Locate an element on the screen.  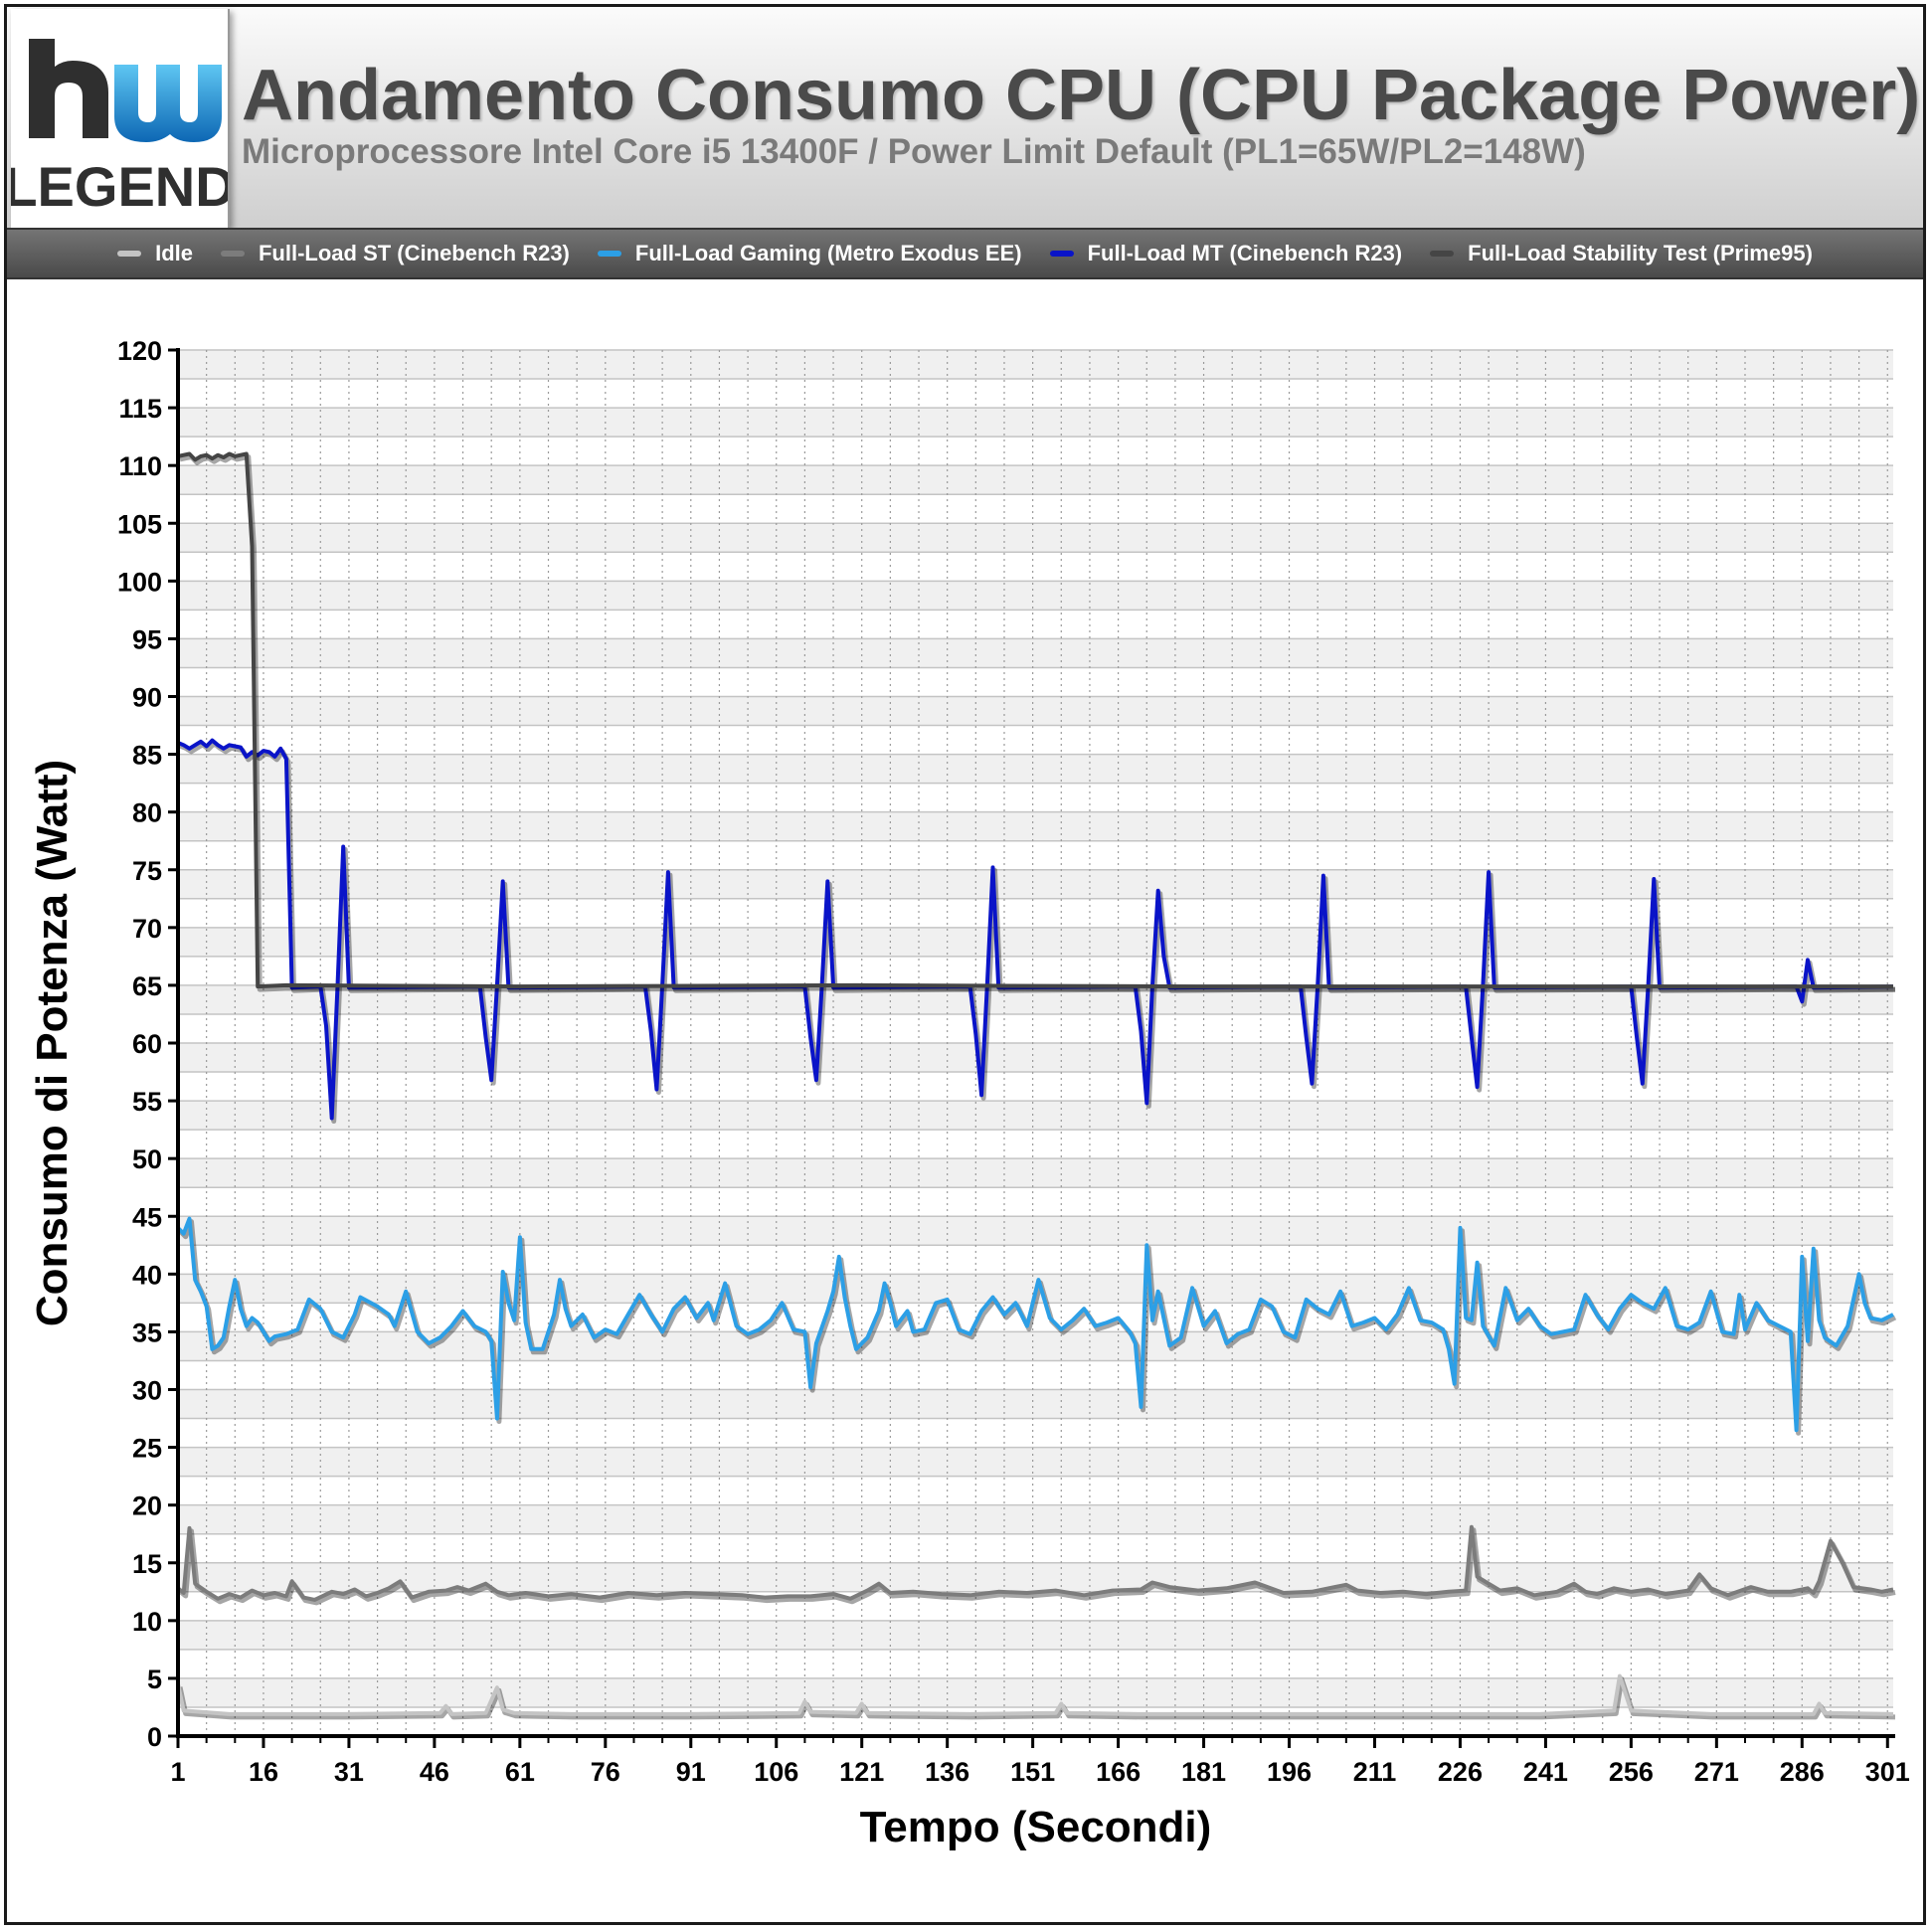
y-tick-label: 95 is located at coordinates (147, 639).